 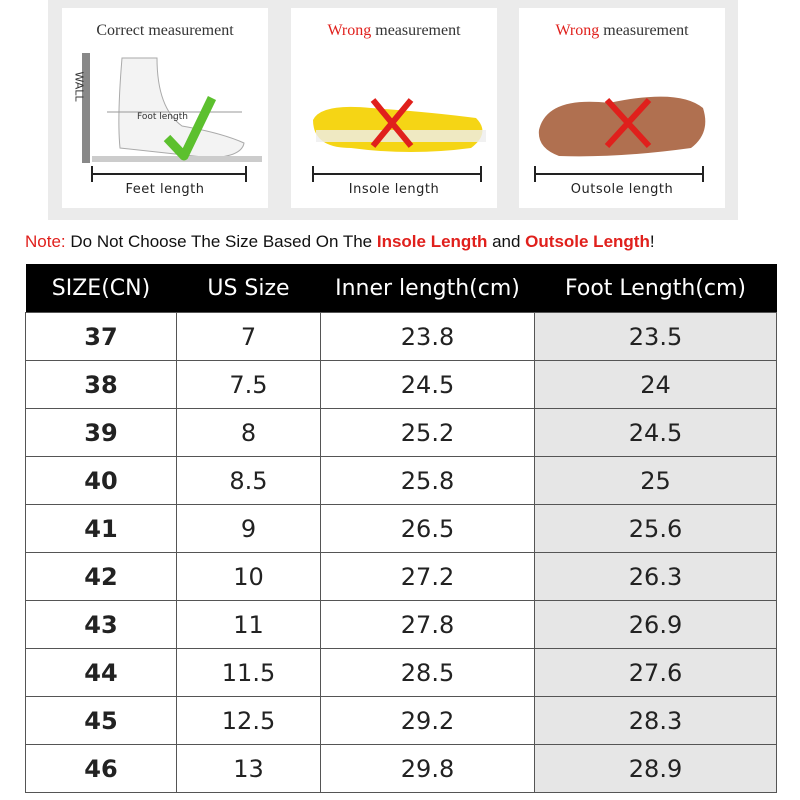 I want to click on table-row: 39 8 25.2 24.5, so click(x=401, y=432).